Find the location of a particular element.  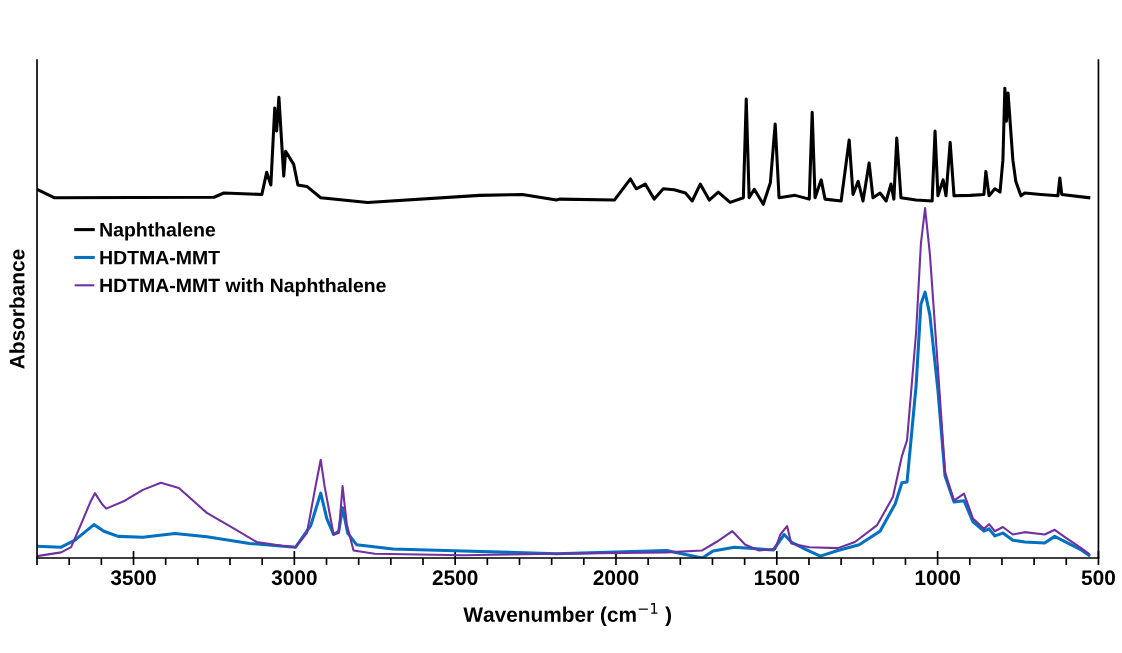

legend-label: HDTMA-MMT is located at coordinates (160, 257).